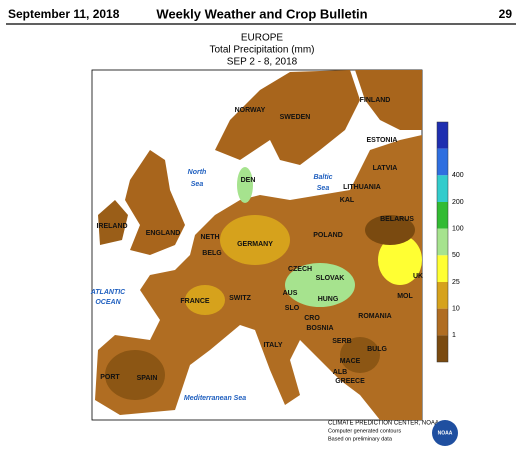 The width and height of the screenshot is (525, 462). Describe the element at coordinates (456, 309) in the screenshot. I see `legend-label: 10` at that location.